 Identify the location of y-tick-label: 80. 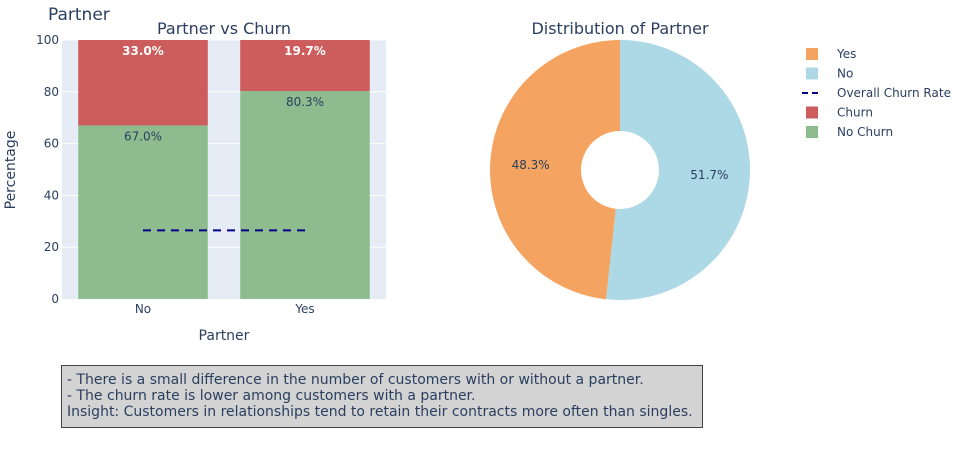
(51, 92).